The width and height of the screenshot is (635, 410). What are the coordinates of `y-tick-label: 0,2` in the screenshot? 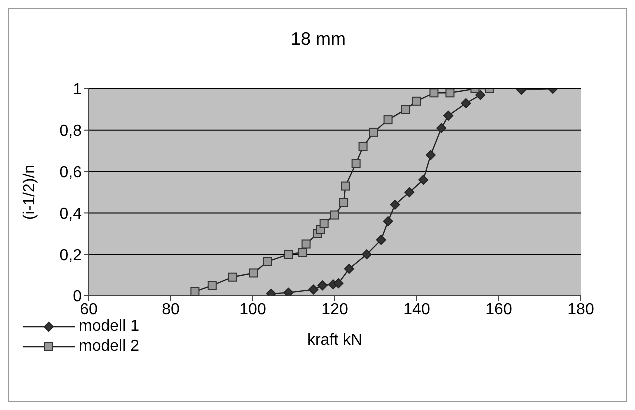 It's located at (71, 255).